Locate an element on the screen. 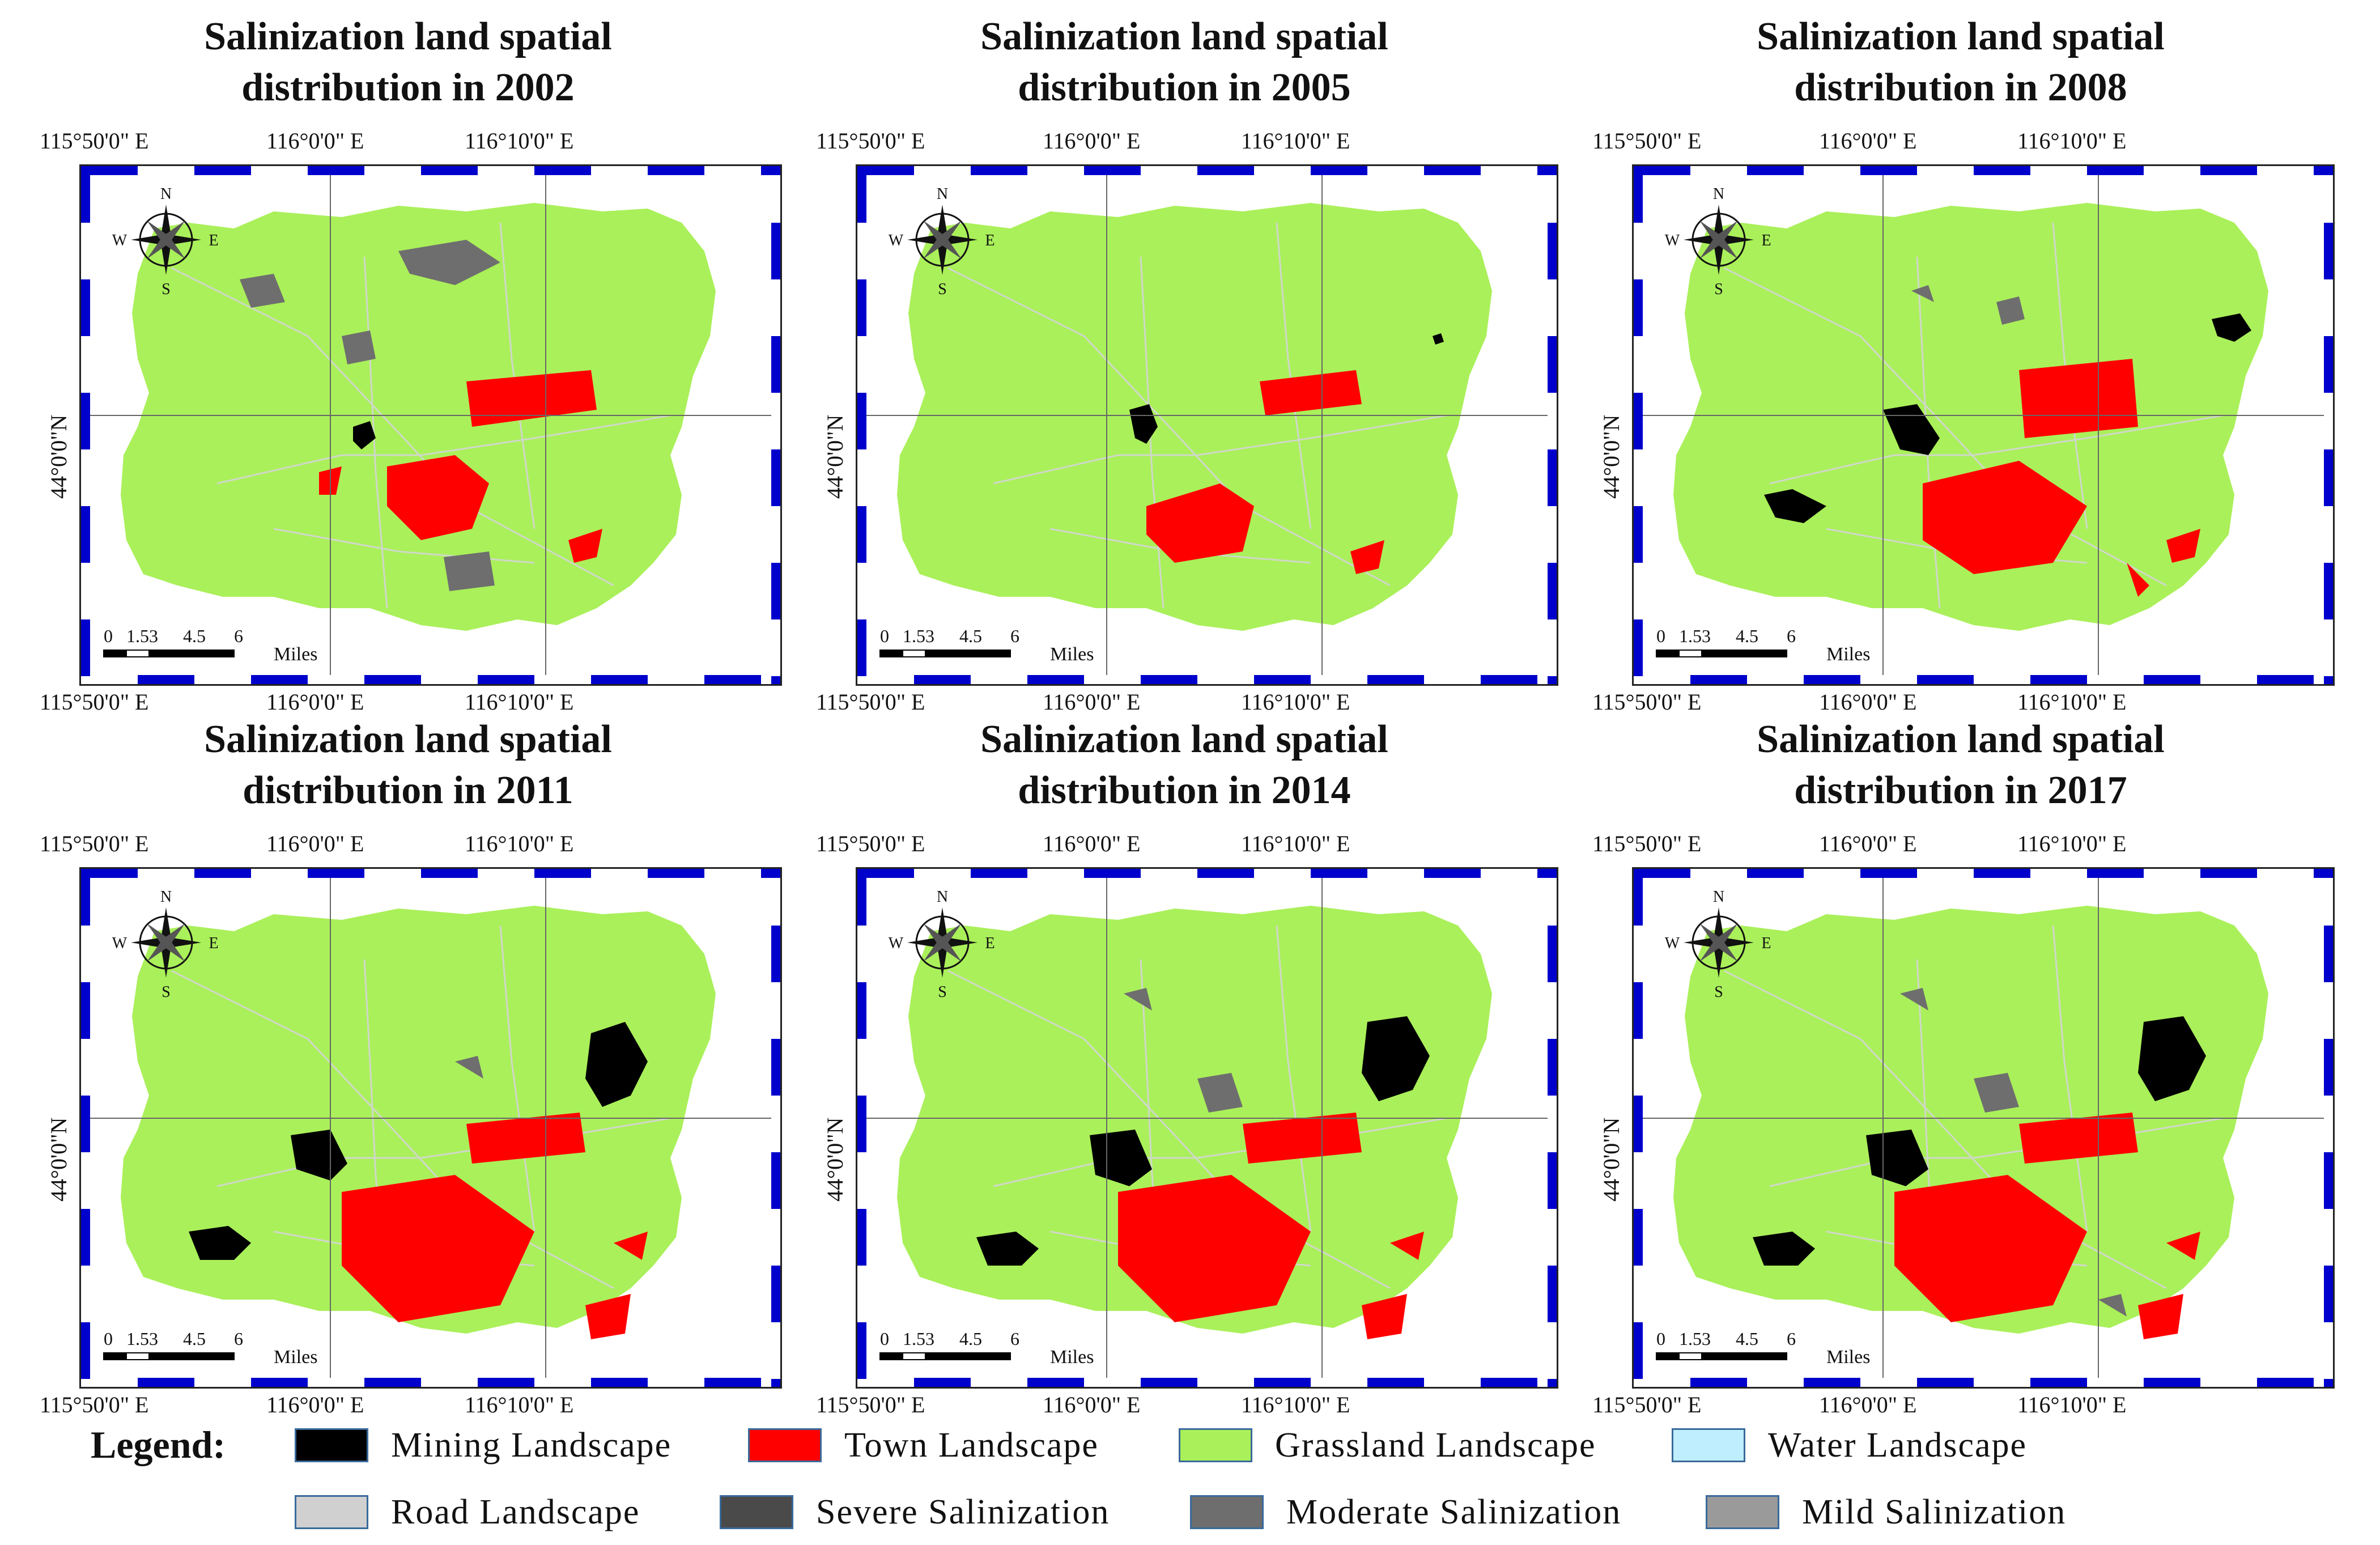  scale-tick-label: 3 is located at coordinates (1706, 636).